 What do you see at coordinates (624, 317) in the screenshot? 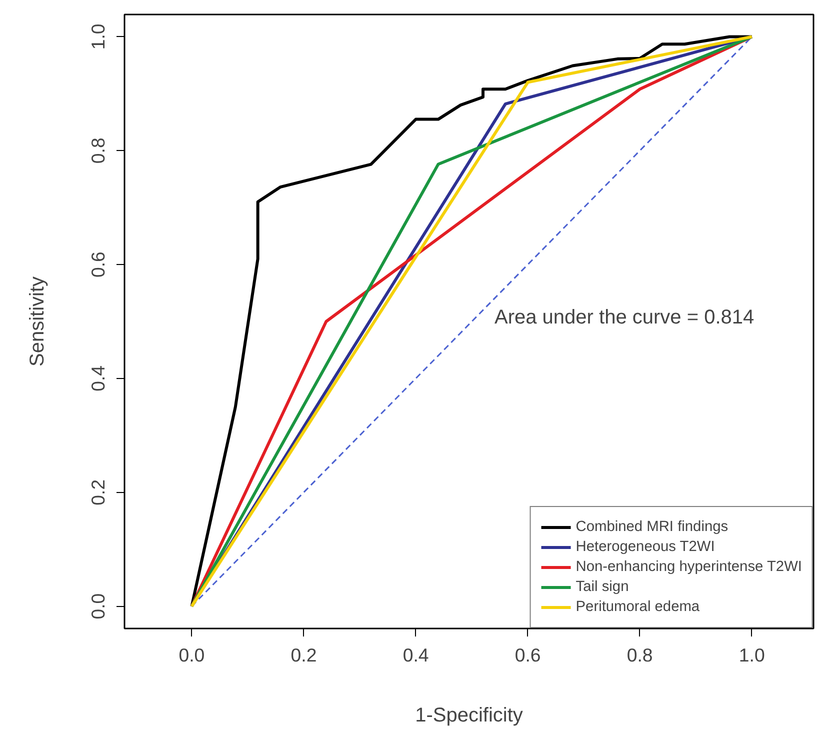
I see `annotation: Area under the curve = 0.814` at bounding box center [624, 317].